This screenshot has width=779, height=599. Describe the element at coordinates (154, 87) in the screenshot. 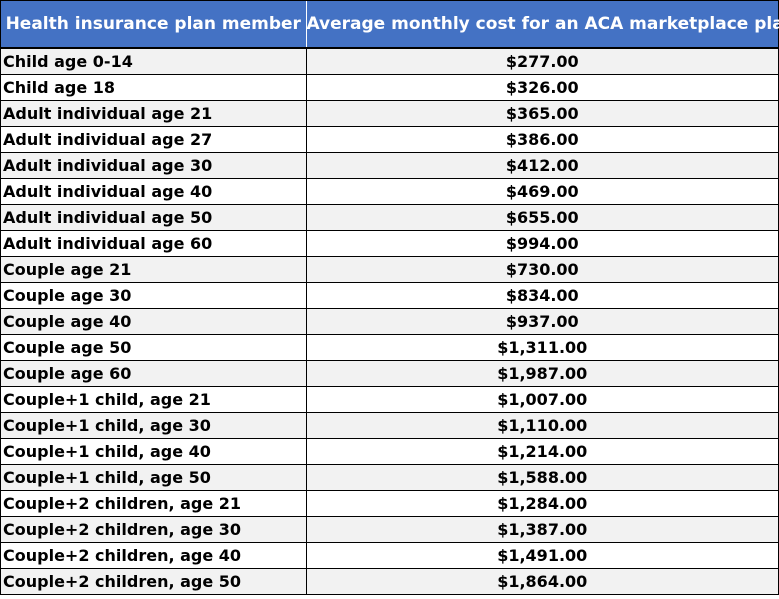

I see `member-cell: Child age 18` at that location.